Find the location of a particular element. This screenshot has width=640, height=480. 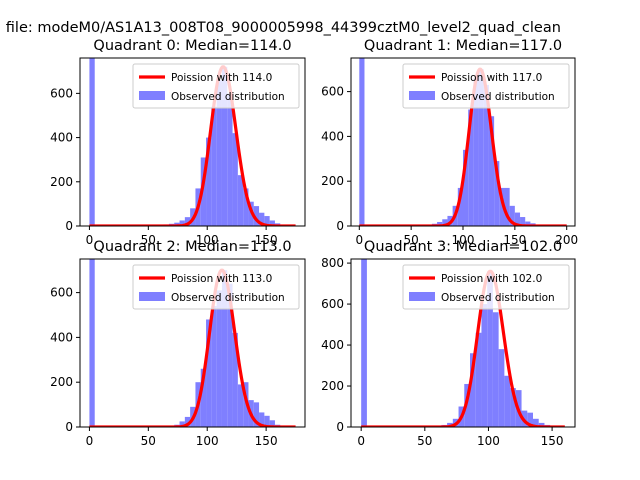

panel-title: Quadrant 3: Median=102.0 is located at coordinates (463, 247).